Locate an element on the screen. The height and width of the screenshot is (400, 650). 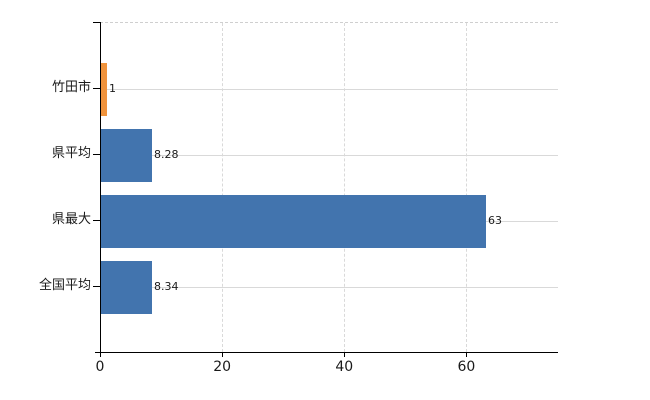
bar-value-label: 63 is located at coordinates (495, 220).